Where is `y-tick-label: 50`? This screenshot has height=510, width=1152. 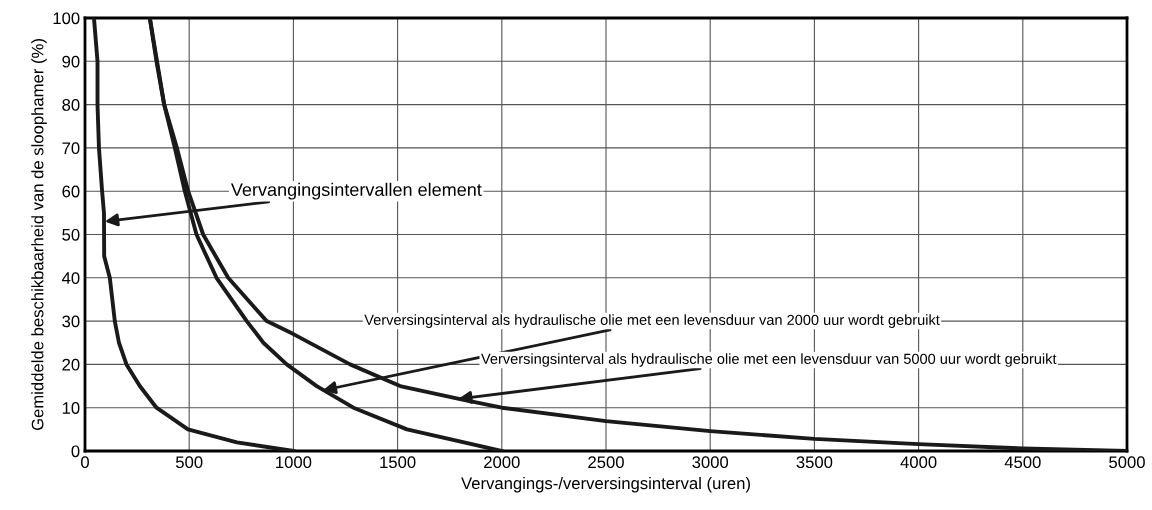
y-tick-label: 50 is located at coordinates (71, 234).